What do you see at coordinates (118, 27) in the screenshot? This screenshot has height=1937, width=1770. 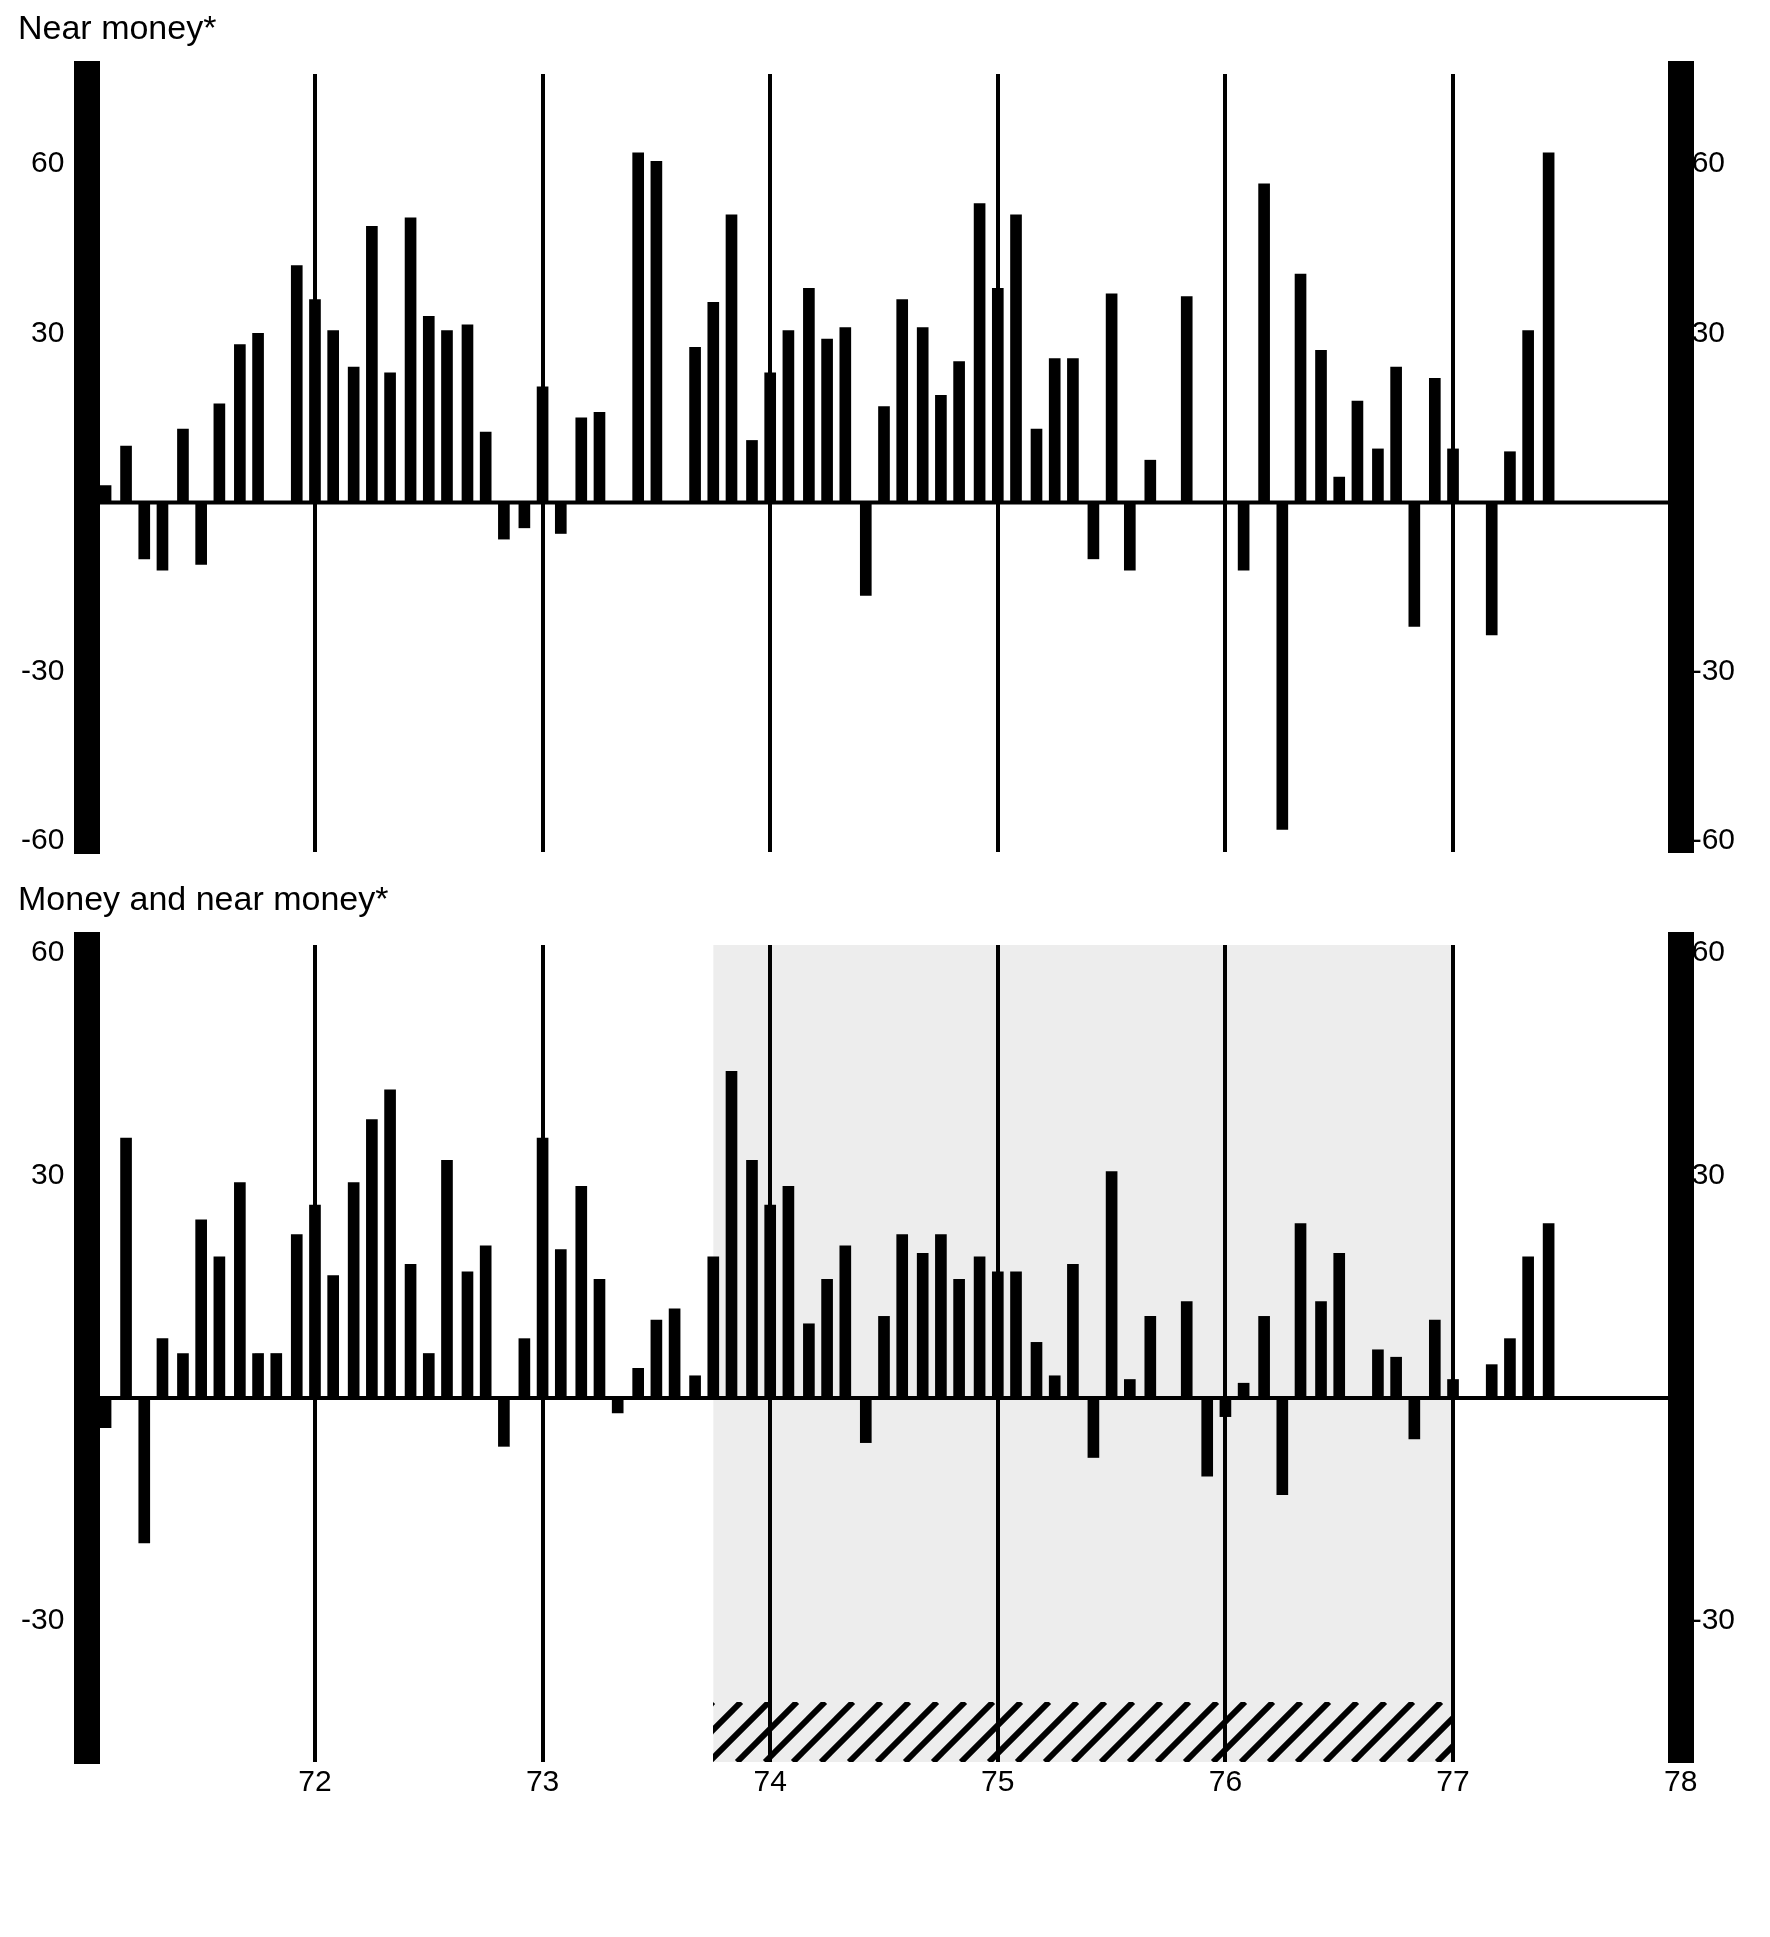 I see `chart-title: Near money*` at bounding box center [118, 27].